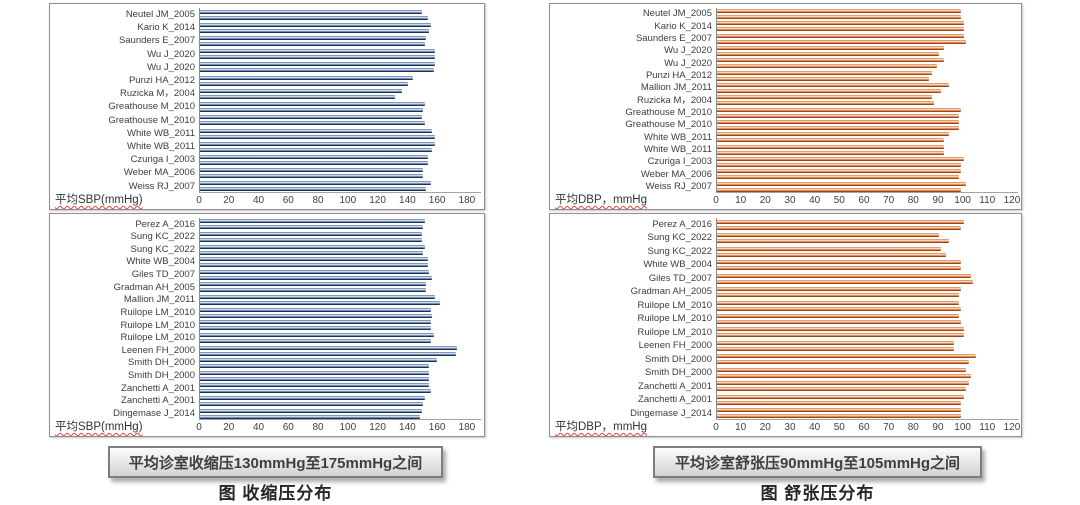  I want to click on category-label: Kario K_2014, so click(166, 28).